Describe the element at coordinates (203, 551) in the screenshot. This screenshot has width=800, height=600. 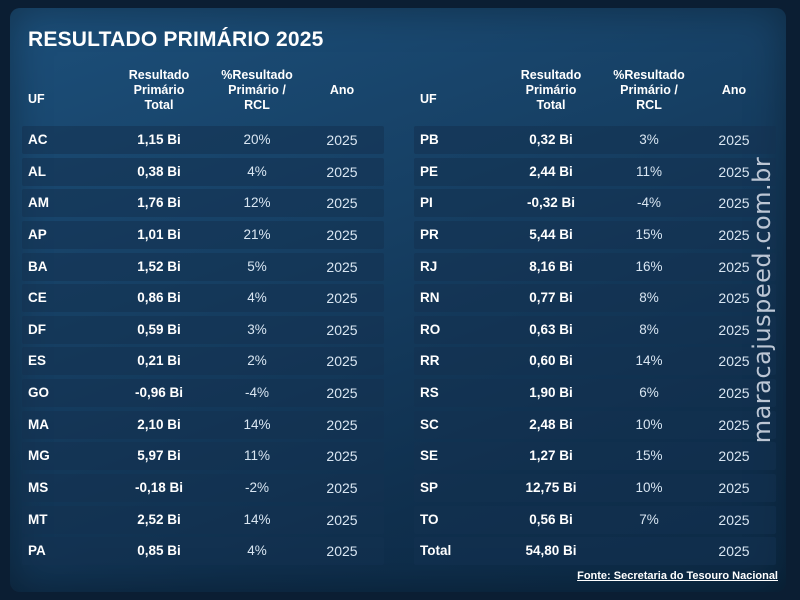
I see `table-row: PA 0,85 Bi 4% 2025` at that location.